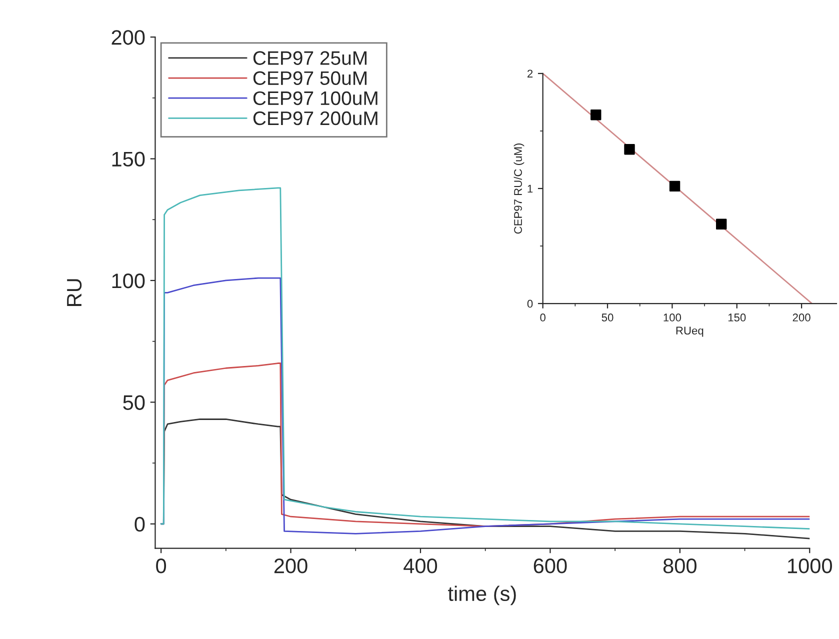  I want to click on y-tick-label: 150, so click(128, 159).